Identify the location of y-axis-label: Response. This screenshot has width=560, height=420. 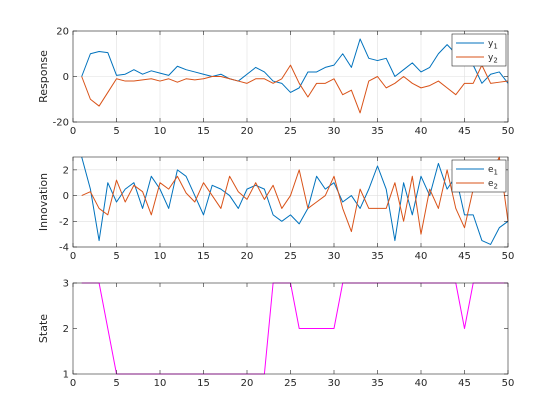
(43, 76).